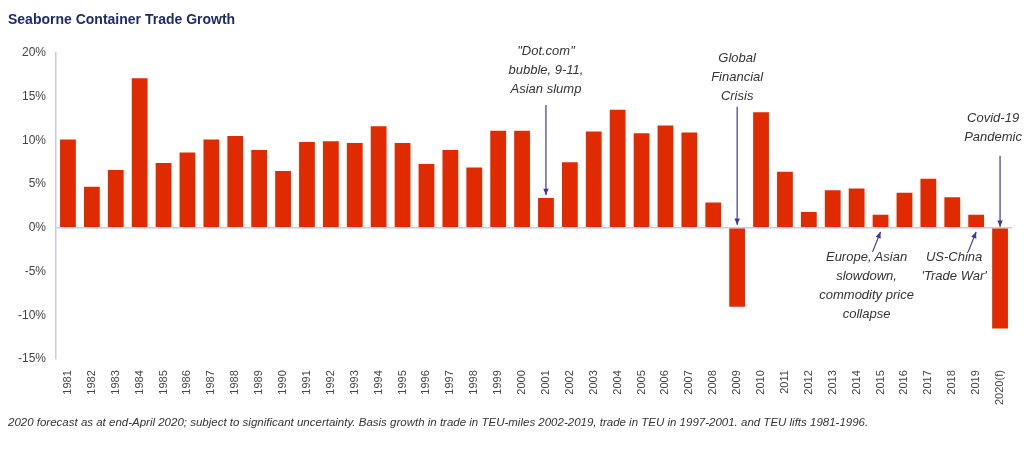 This screenshot has height=454, width=1032. I want to click on x-tick-label: 1999, so click(497, 382).